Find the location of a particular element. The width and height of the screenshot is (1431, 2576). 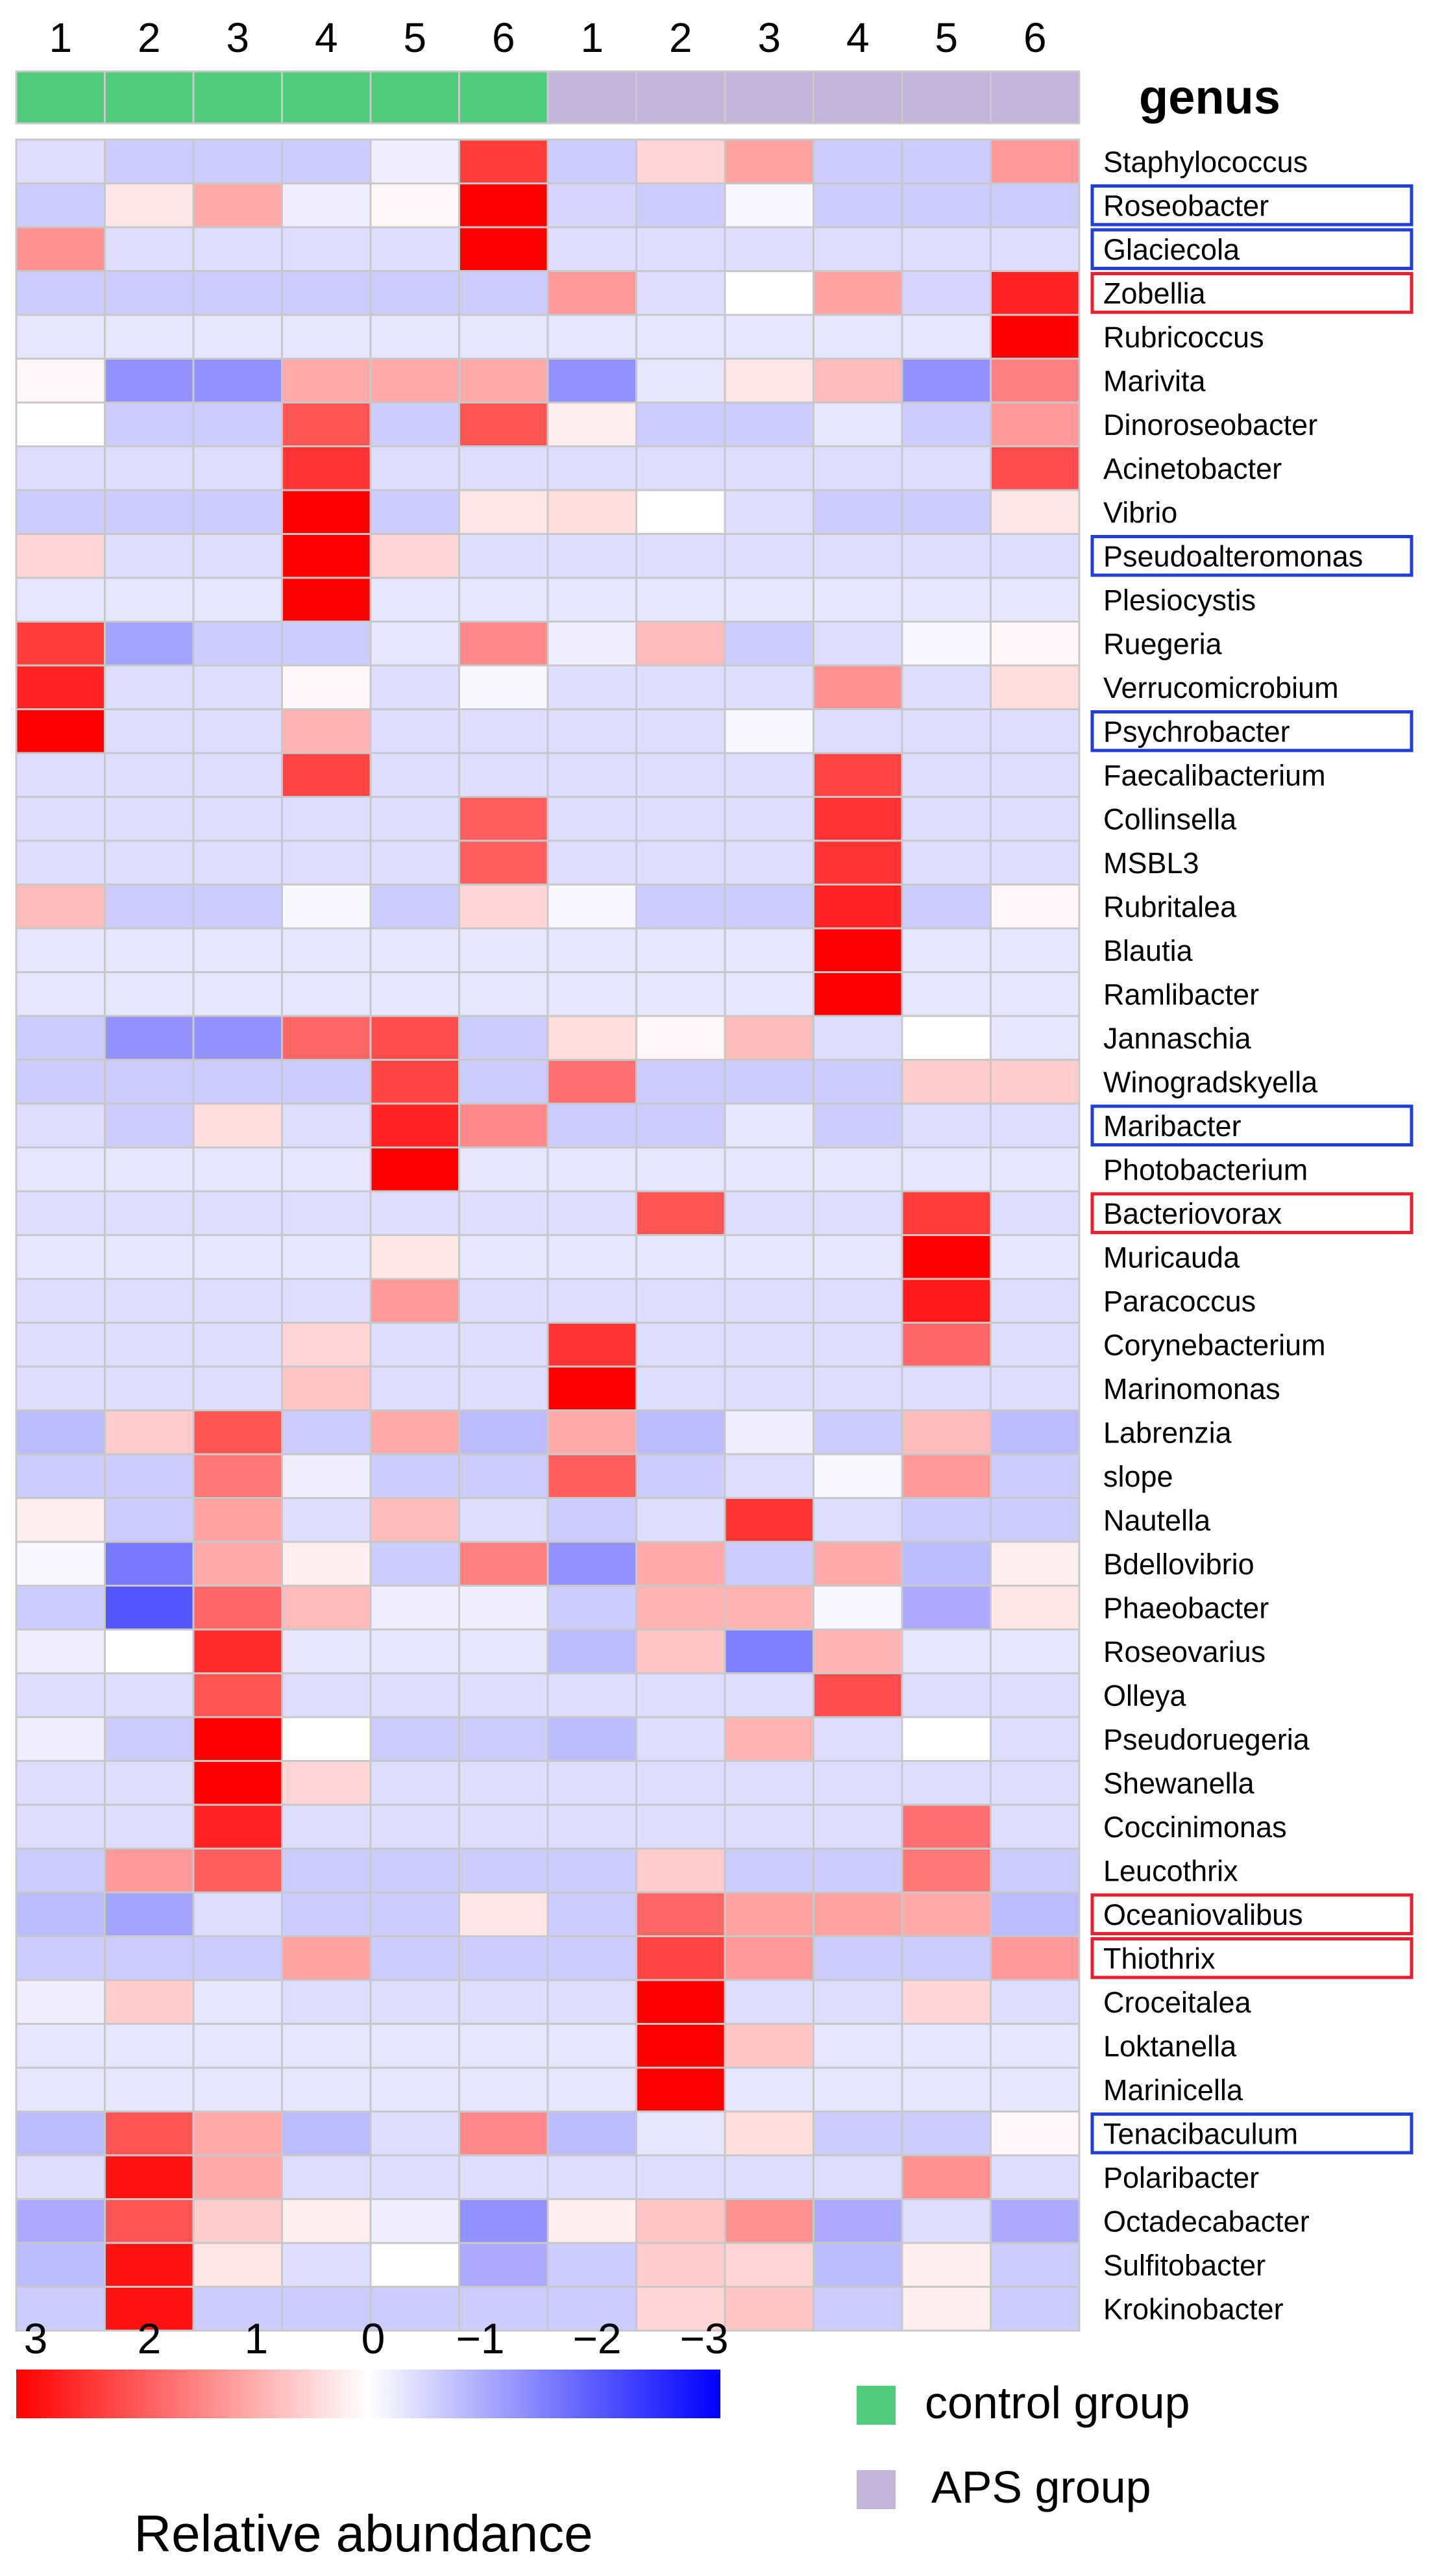

row-label: Maribacter is located at coordinates (1172, 1126).